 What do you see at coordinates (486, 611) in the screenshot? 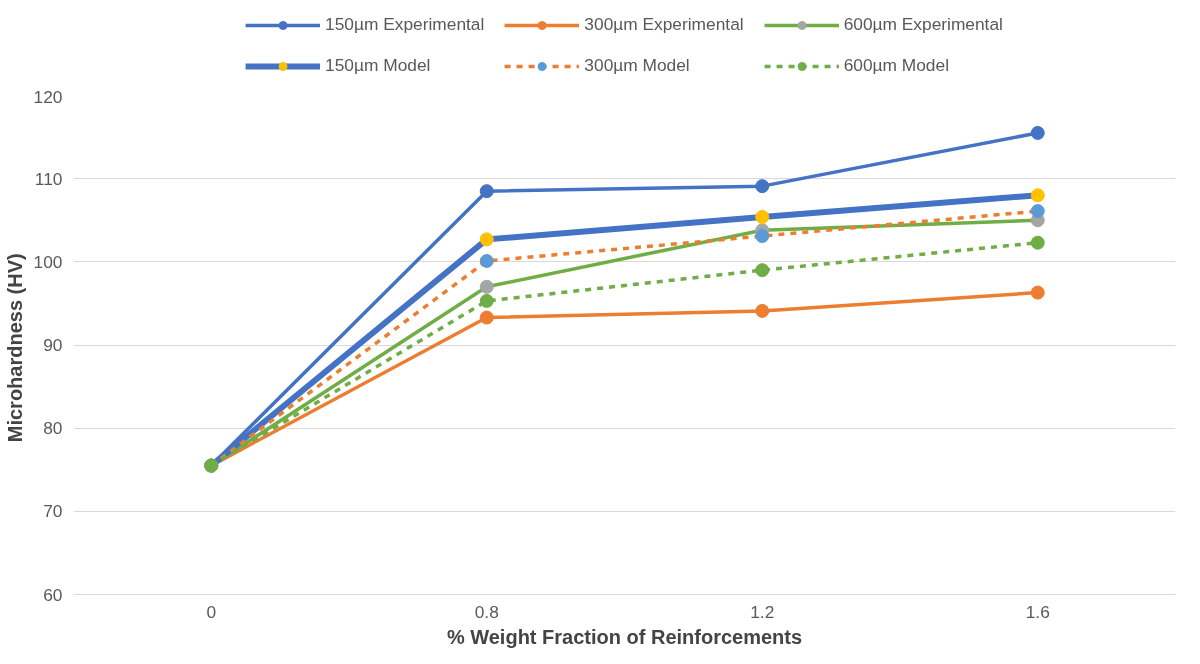
I see `x-tick-label: 0.8` at bounding box center [486, 611].